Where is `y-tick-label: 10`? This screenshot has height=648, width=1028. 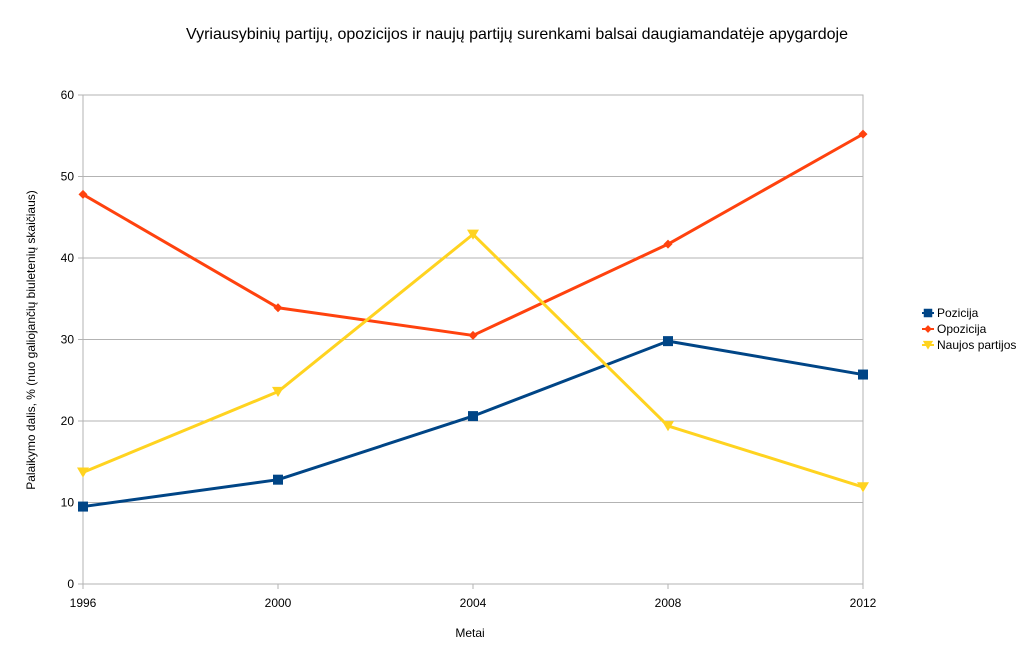 y-tick-label: 10 is located at coordinates (68, 503).